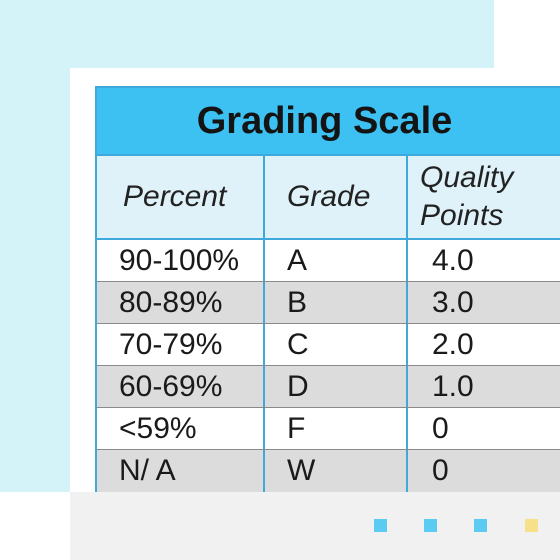 The width and height of the screenshot is (560, 560). I want to click on points-cell: 3.0, so click(453, 302).